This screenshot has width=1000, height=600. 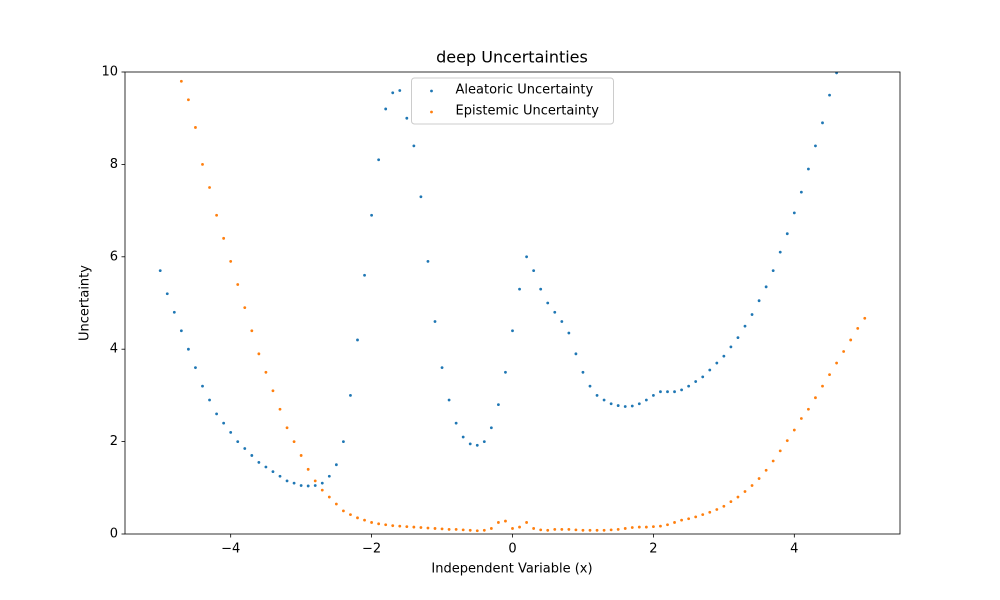 I want to click on chart-title: deep Uncertainties, so click(x=512, y=57).